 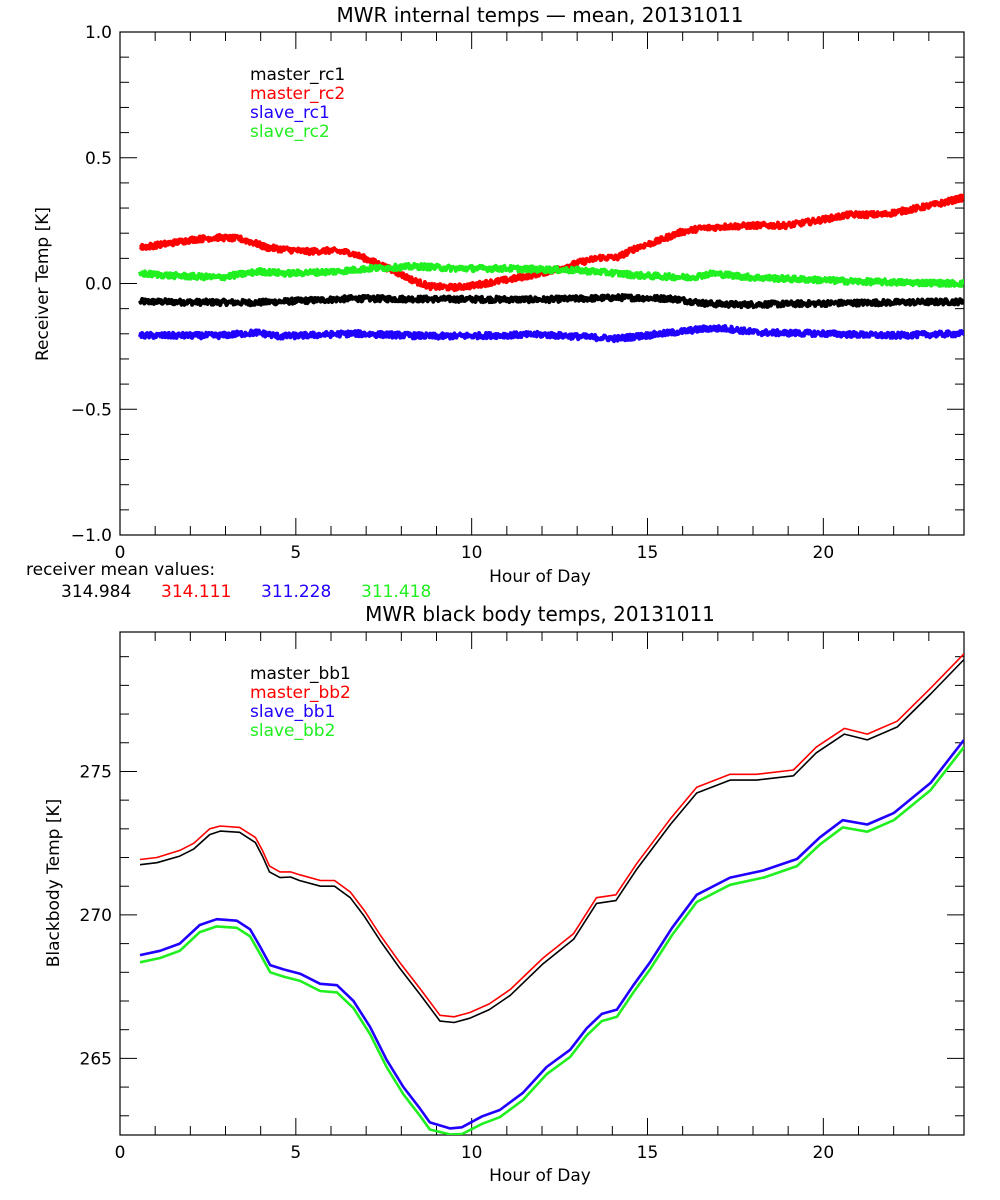 I want to click on chart-title-receiver: MWR internal temps — mean, 20131011, so click(x=539, y=15).